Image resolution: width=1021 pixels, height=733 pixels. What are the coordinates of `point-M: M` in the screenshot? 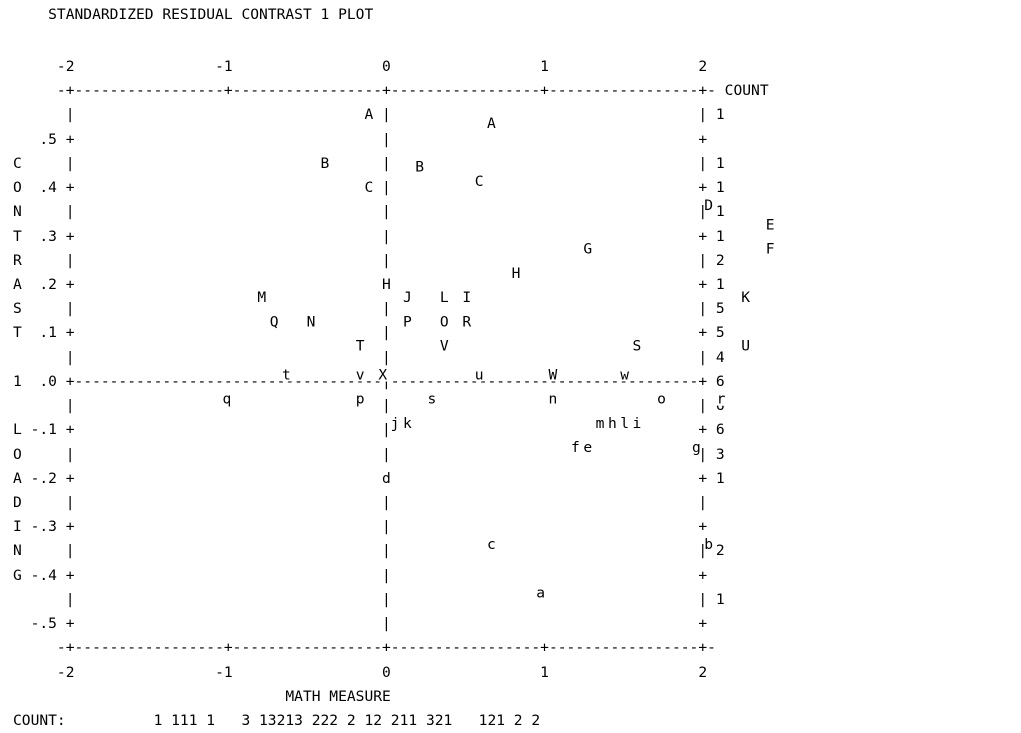 It's located at (261, 297).